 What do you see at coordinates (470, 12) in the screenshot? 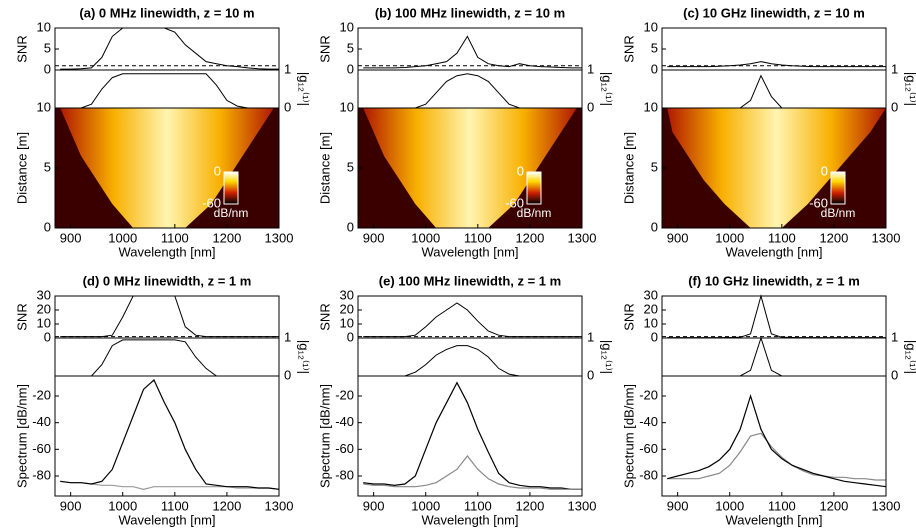
I see `panel-title: (b) 100 MHz linewidth, z = 10 m` at bounding box center [470, 12].